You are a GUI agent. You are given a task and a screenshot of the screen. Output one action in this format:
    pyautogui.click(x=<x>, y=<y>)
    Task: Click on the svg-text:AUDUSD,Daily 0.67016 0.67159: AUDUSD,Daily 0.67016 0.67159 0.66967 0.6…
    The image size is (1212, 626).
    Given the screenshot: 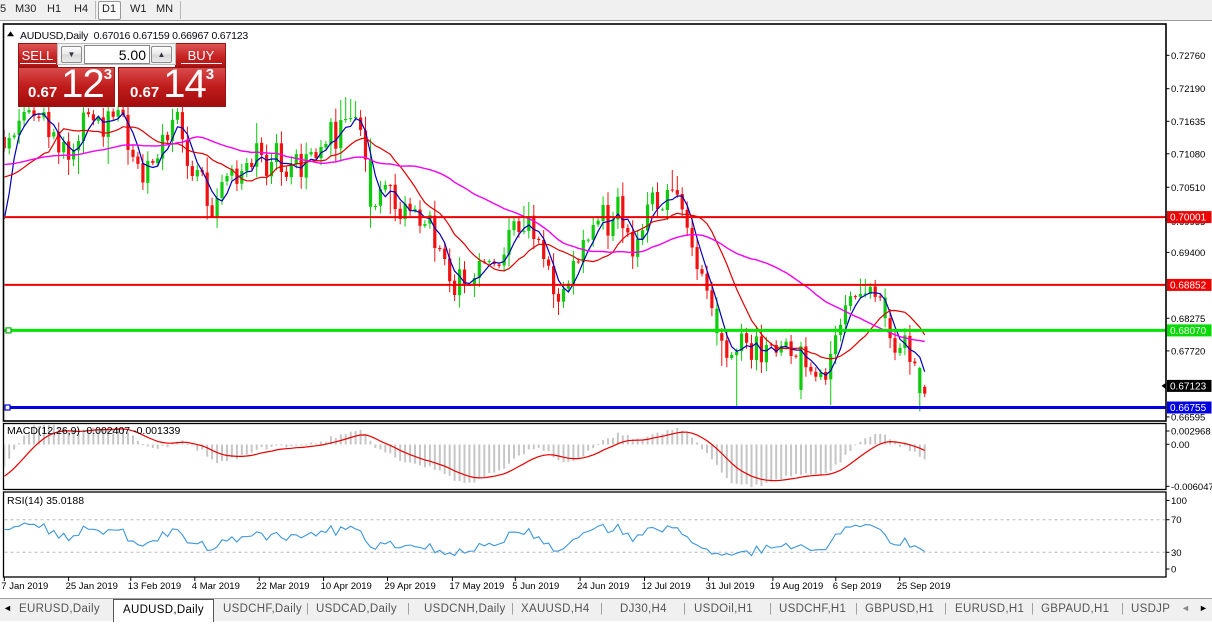 What is the action you would take?
    pyautogui.click(x=134, y=36)
    